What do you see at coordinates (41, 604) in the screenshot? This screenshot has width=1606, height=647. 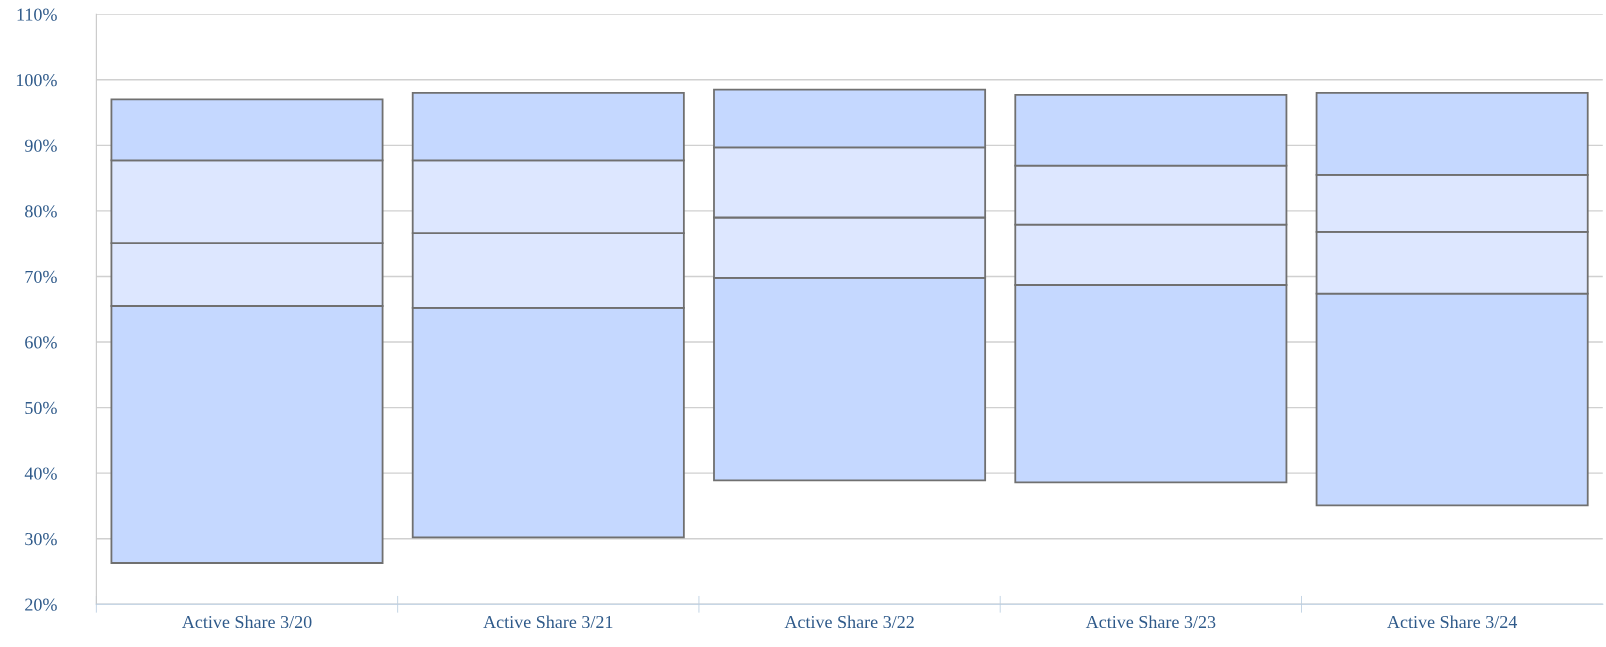 I see `y-tick-label: 20%` at bounding box center [41, 604].